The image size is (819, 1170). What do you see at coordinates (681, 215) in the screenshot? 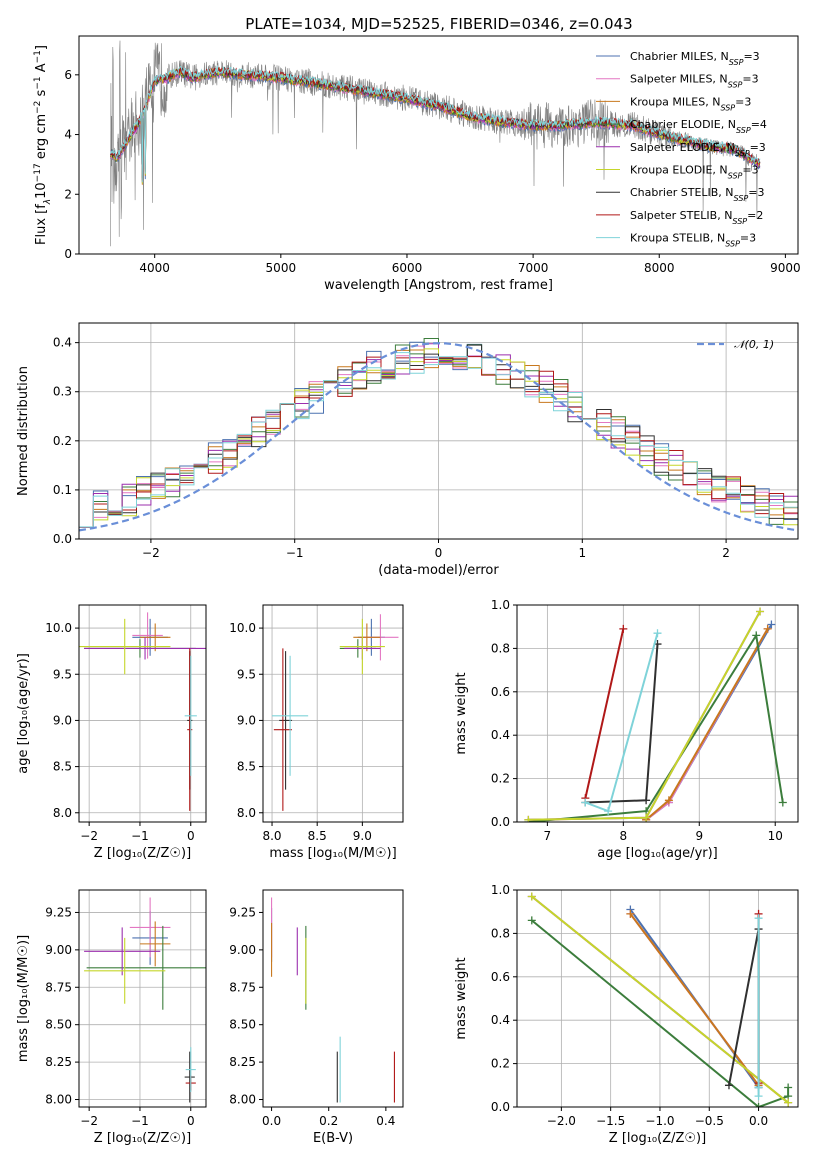
I see `legend-name: Salpeter STELIB, N` at bounding box center [681, 215].